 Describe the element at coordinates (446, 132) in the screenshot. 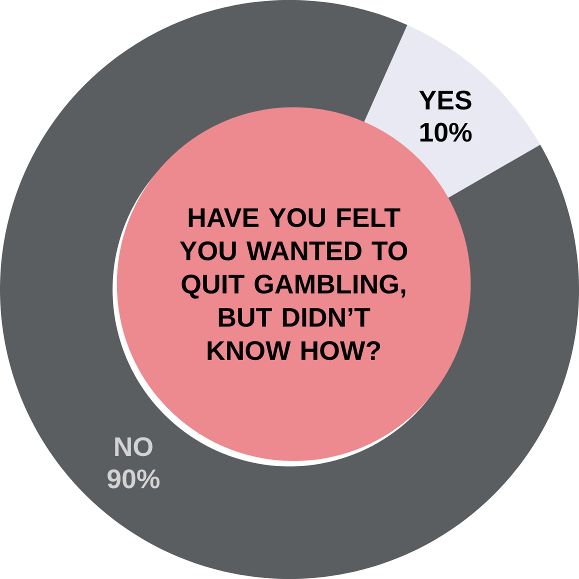

I see `data-label: 10%` at that location.